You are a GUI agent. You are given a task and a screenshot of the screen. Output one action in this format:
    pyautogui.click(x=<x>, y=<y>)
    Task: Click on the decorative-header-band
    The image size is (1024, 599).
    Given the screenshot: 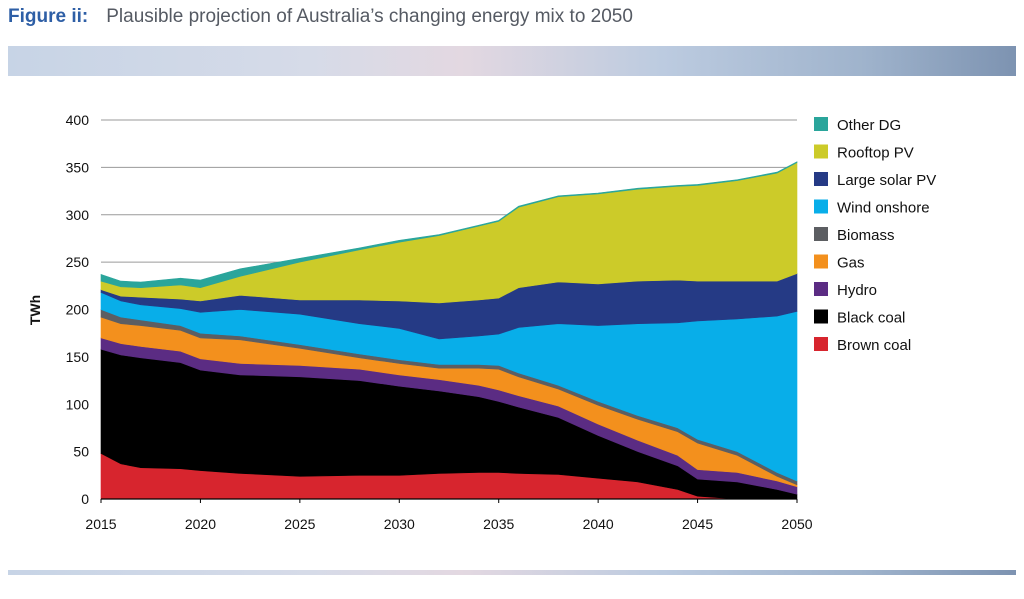 What is the action you would take?
    pyautogui.click(x=512, y=61)
    